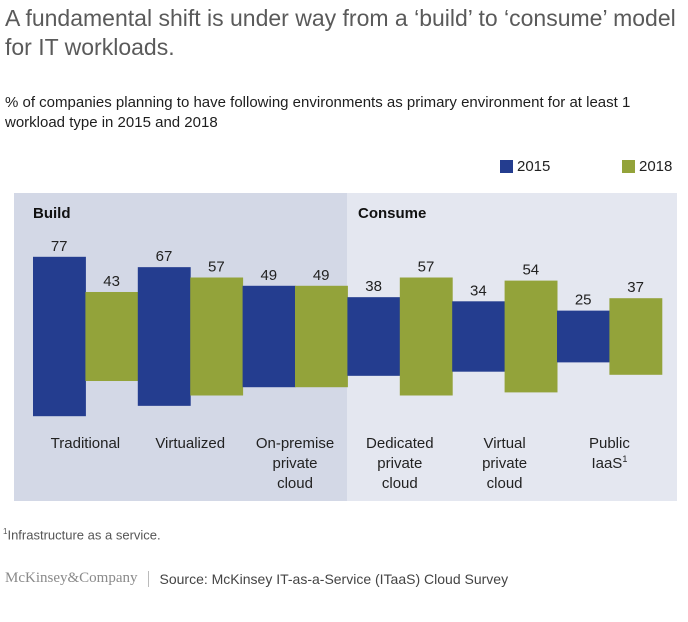 This screenshot has width=688, height=622. I want to click on value-label-2018-5: 37, so click(635, 287).